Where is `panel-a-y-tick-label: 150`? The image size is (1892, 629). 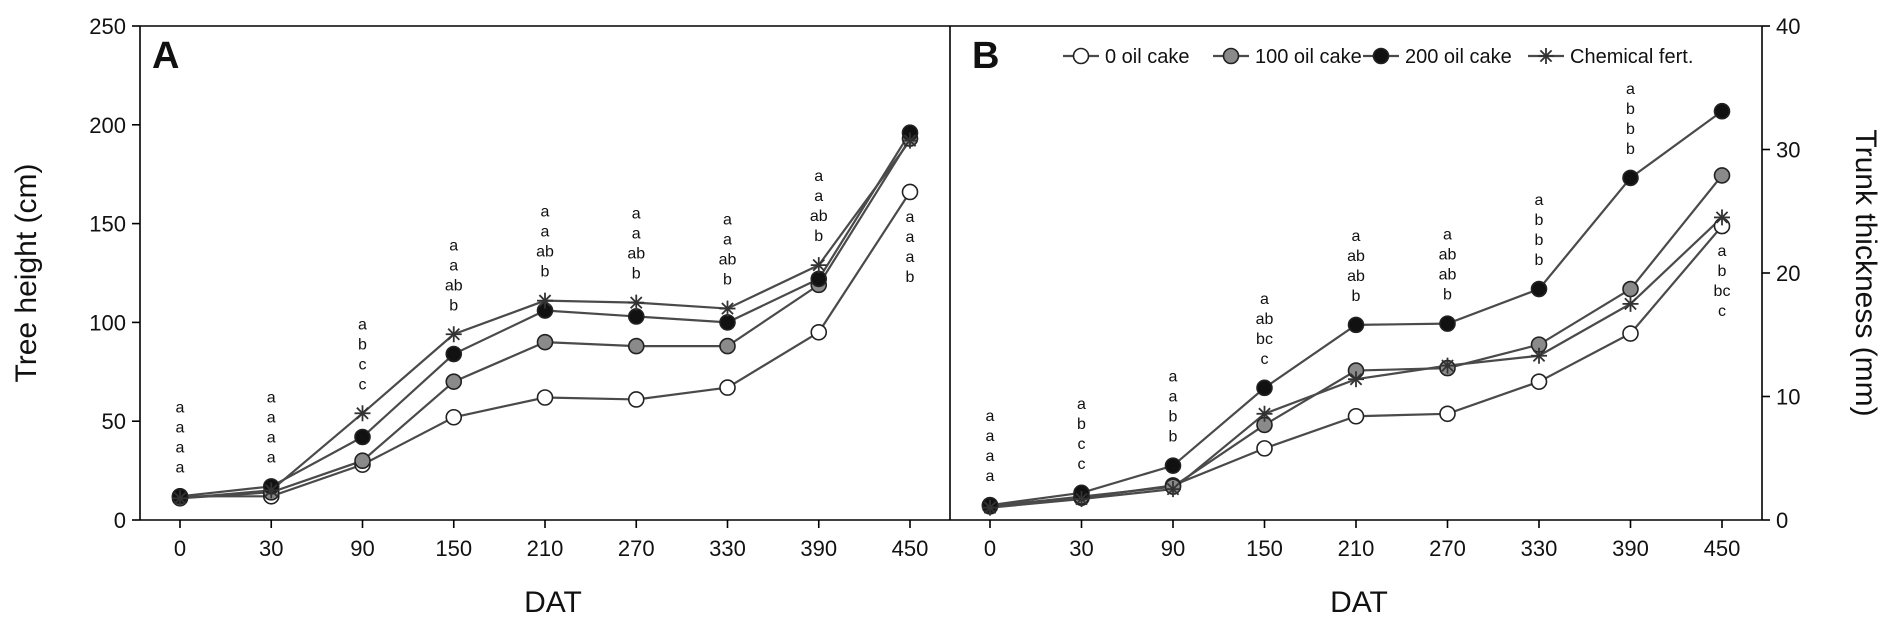 panel-a-y-tick-label: 150 is located at coordinates (107, 224).